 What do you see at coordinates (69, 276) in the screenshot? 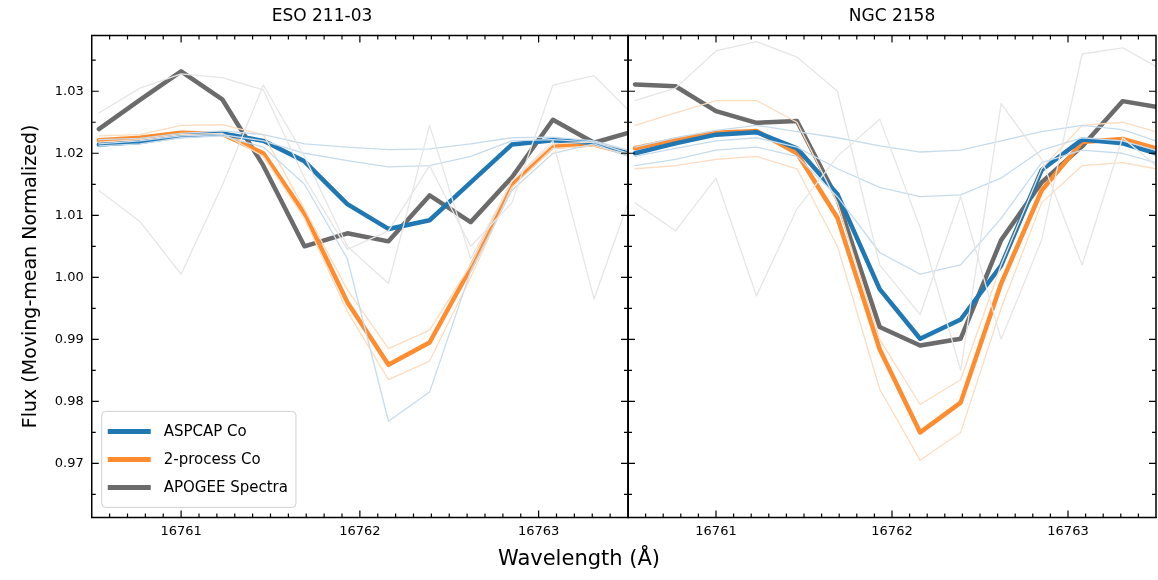
I see `y-tick-label: 1.00` at bounding box center [69, 276].